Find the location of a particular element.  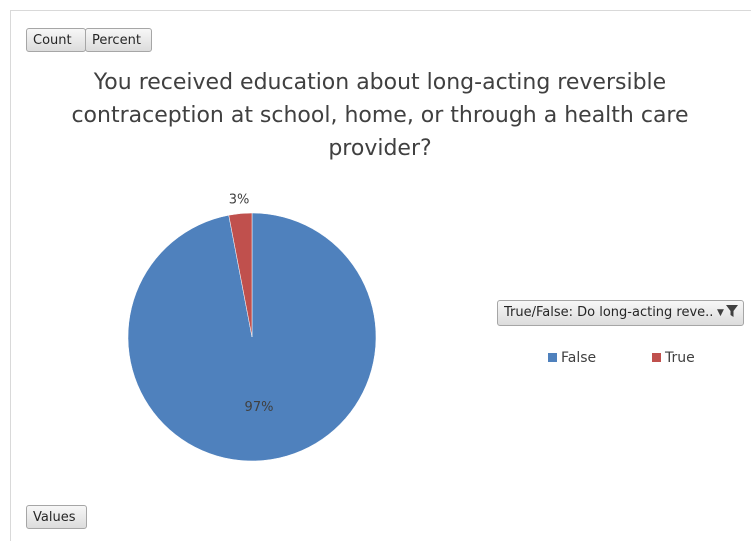

legend-swatch-false is located at coordinates (552, 357).